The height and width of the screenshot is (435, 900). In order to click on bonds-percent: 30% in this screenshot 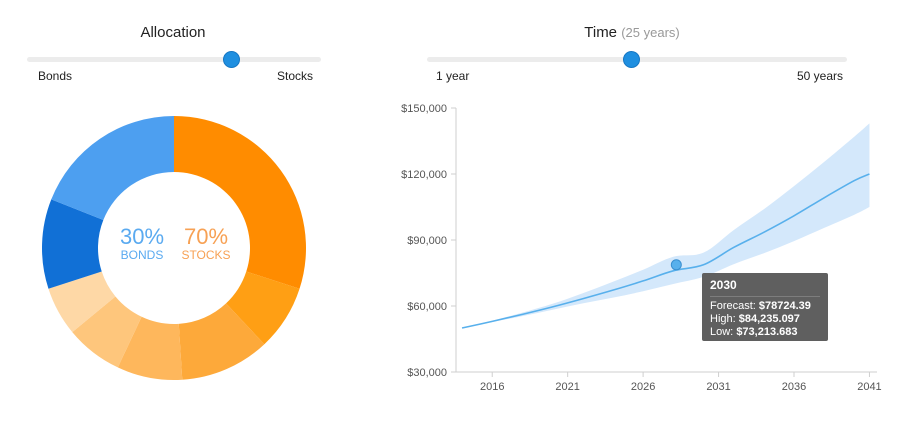, I will do `click(142, 236)`.